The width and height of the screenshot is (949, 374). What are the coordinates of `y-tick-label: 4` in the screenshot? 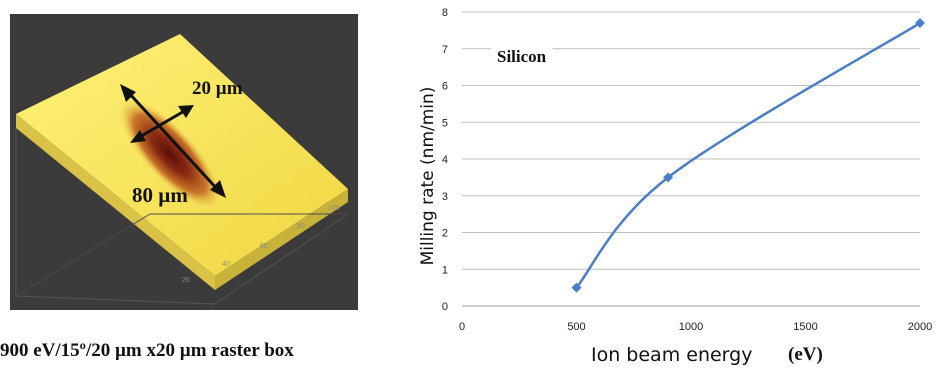 It's located at (445, 160).